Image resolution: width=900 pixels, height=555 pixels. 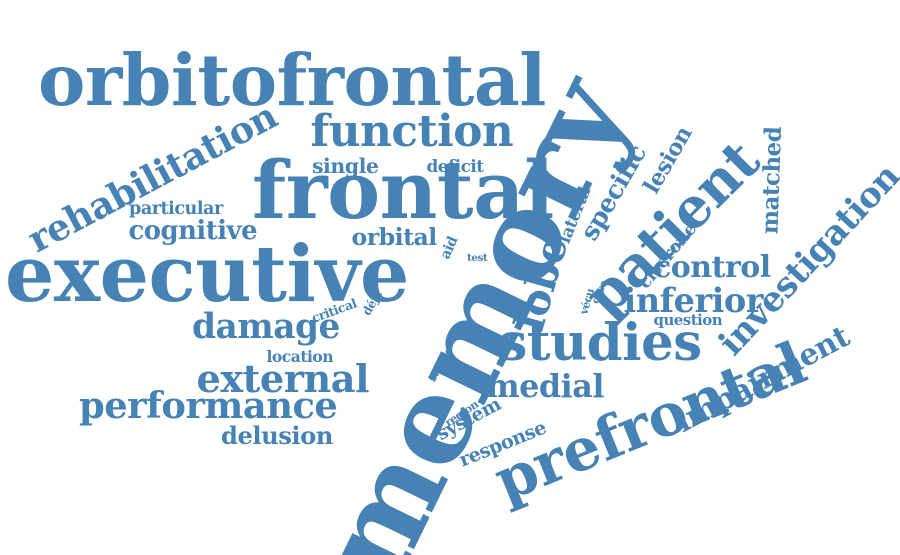 I want to click on word-medial: medial, so click(x=545, y=386).